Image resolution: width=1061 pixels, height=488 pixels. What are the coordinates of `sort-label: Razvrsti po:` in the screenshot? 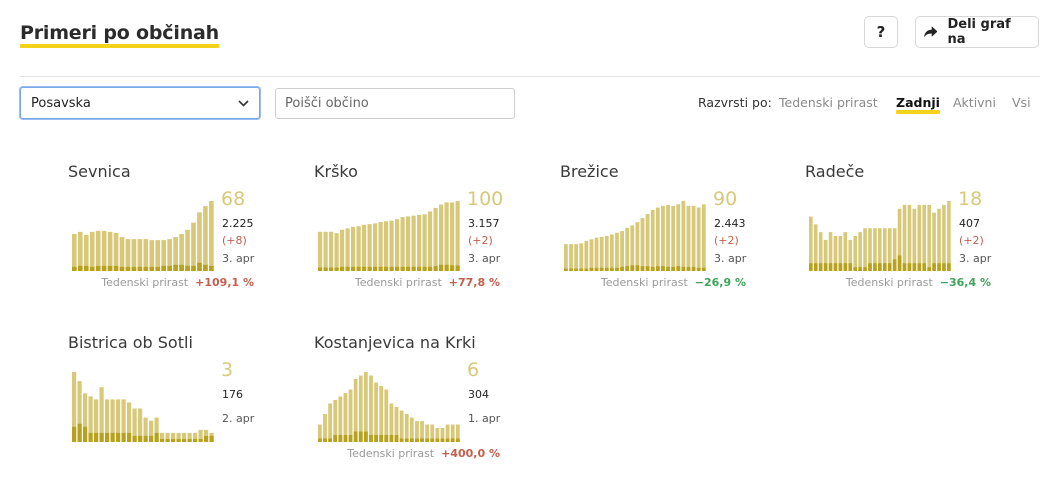 It's located at (735, 102).